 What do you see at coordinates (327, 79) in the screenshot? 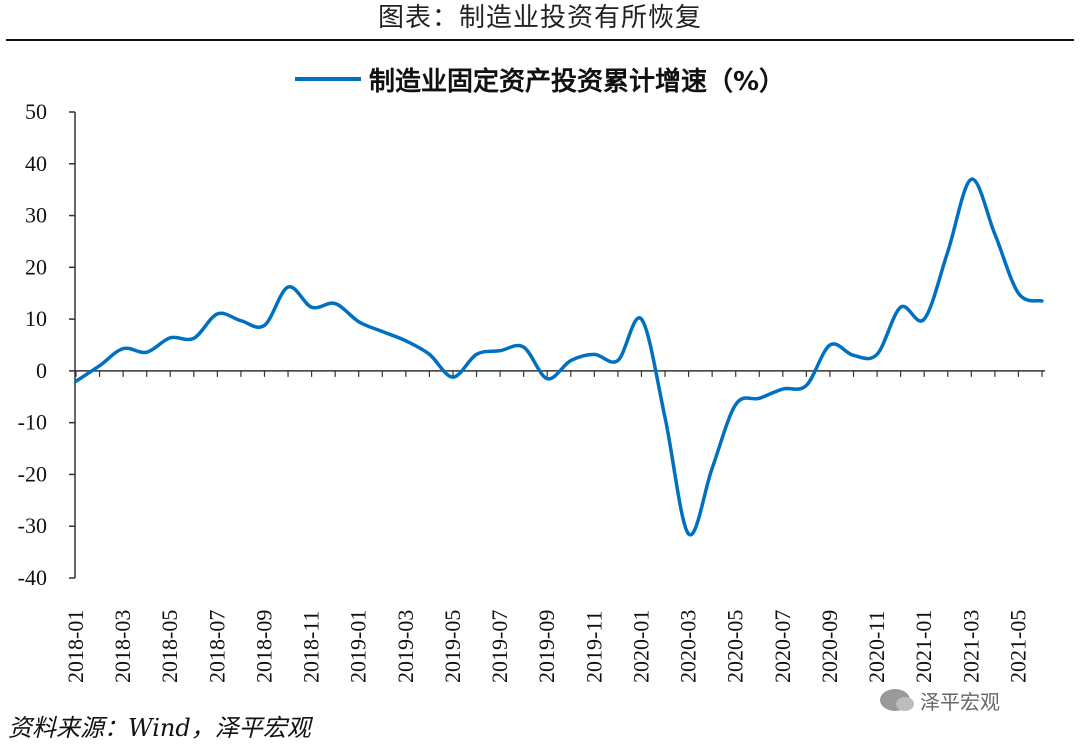
I see `legend-line-swatch` at bounding box center [327, 79].